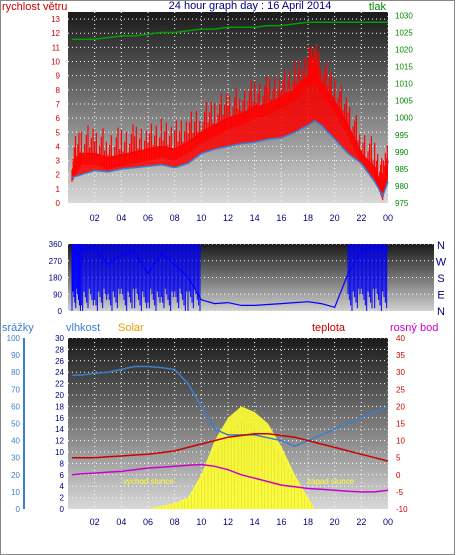  I want to click on sunrise-annotation: východ slunce, so click(148, 481).